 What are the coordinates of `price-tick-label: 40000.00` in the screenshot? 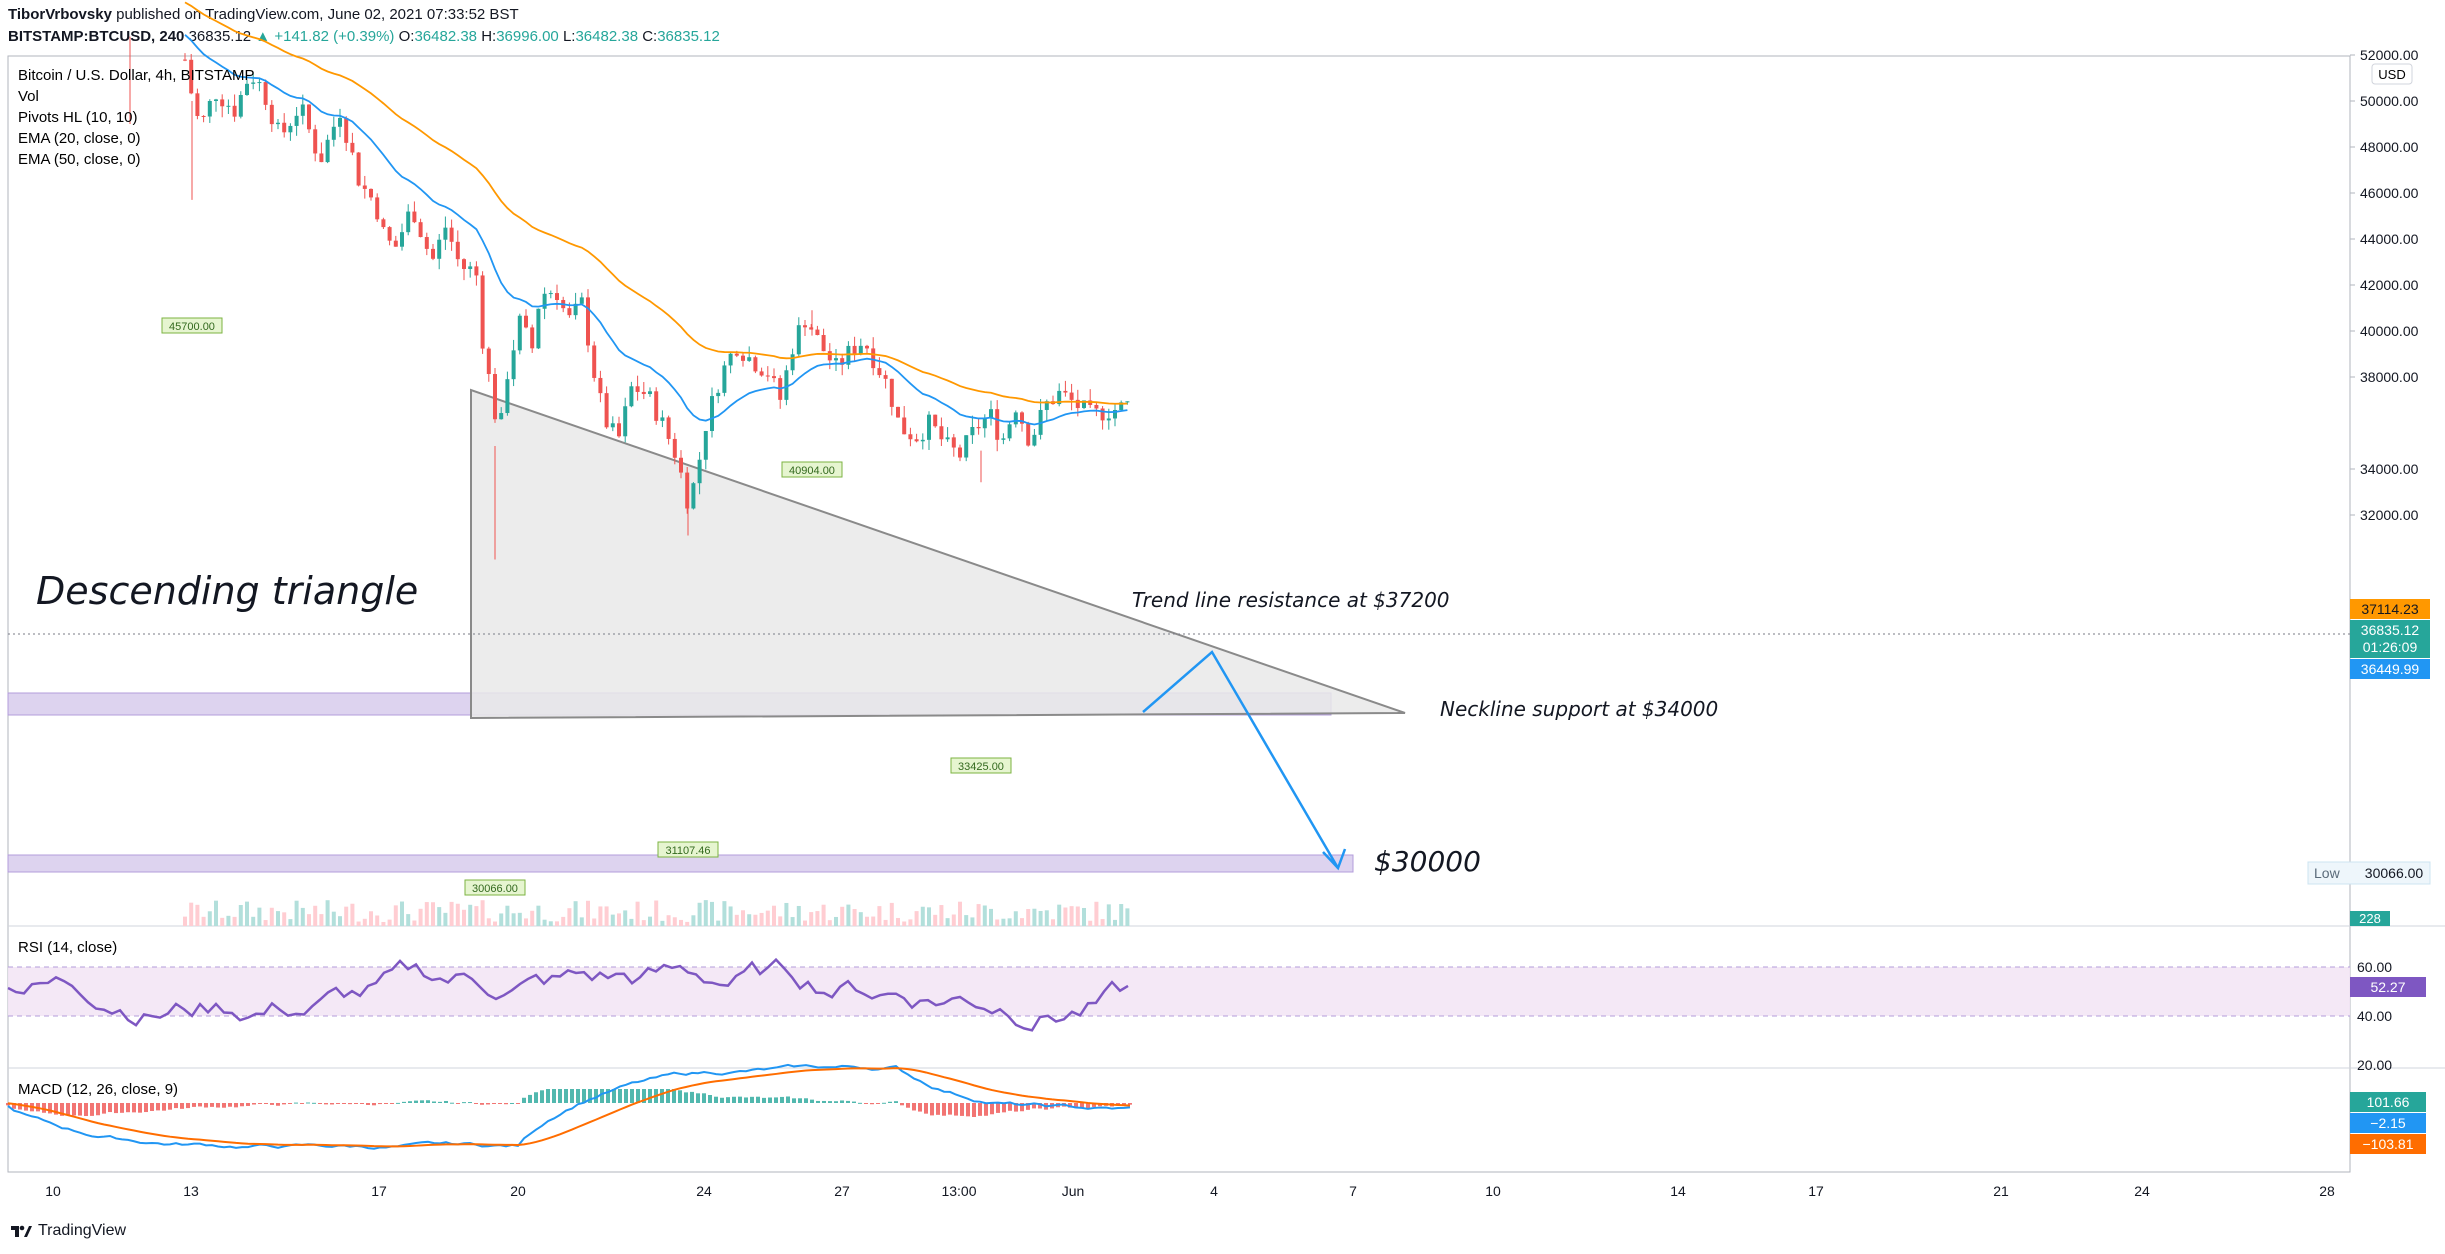 It's located at (2389, 331).